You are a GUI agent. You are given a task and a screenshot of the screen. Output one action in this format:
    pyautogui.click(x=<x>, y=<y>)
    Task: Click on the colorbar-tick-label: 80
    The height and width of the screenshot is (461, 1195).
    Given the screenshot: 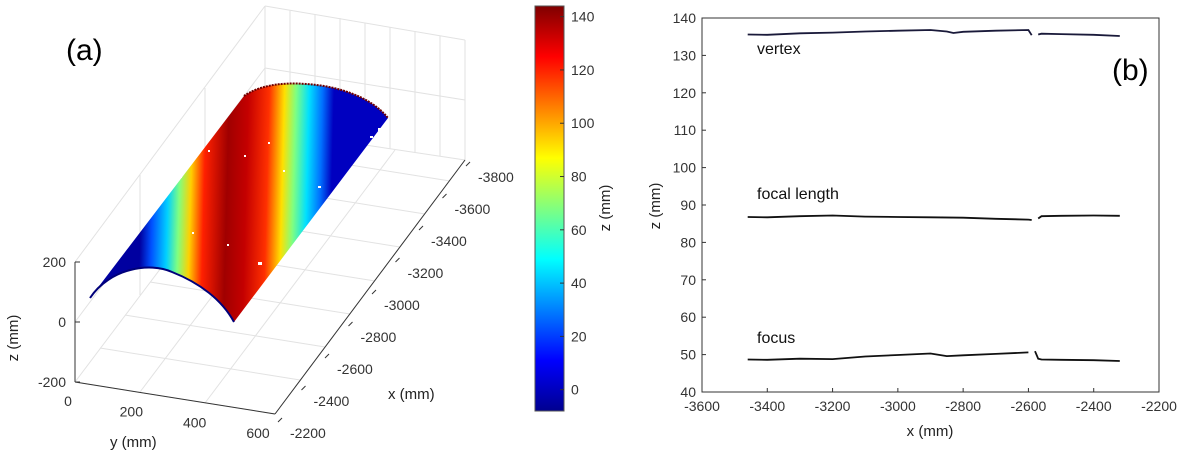 What is the action you would take?
    pyautogui.click(x=579, y=177)
    